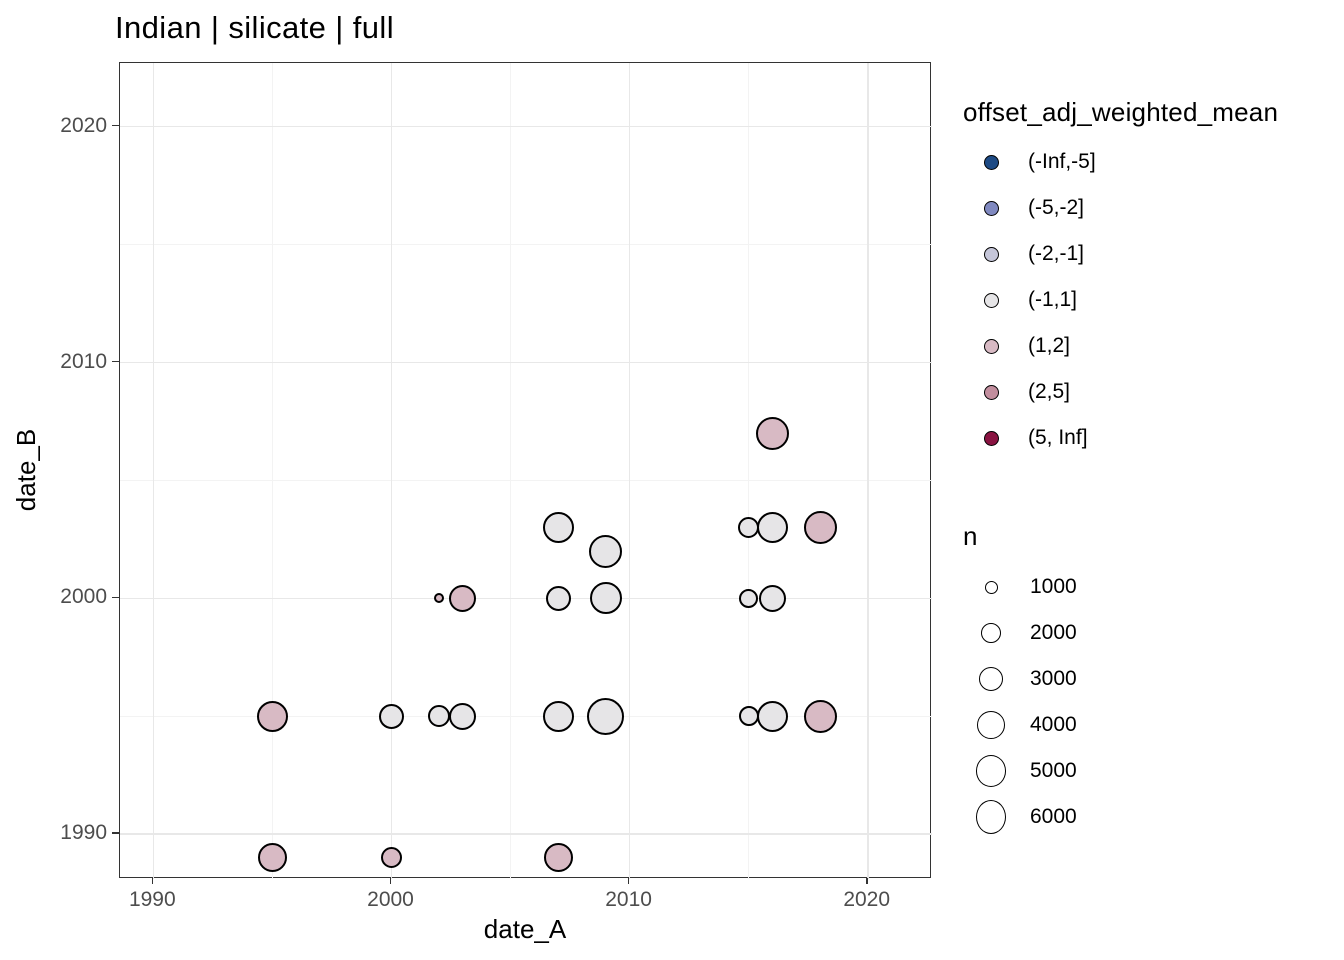 This screenshot has height=960, width=1344. I want to click on color-legend-item: (1,2], so click(1023, 346).